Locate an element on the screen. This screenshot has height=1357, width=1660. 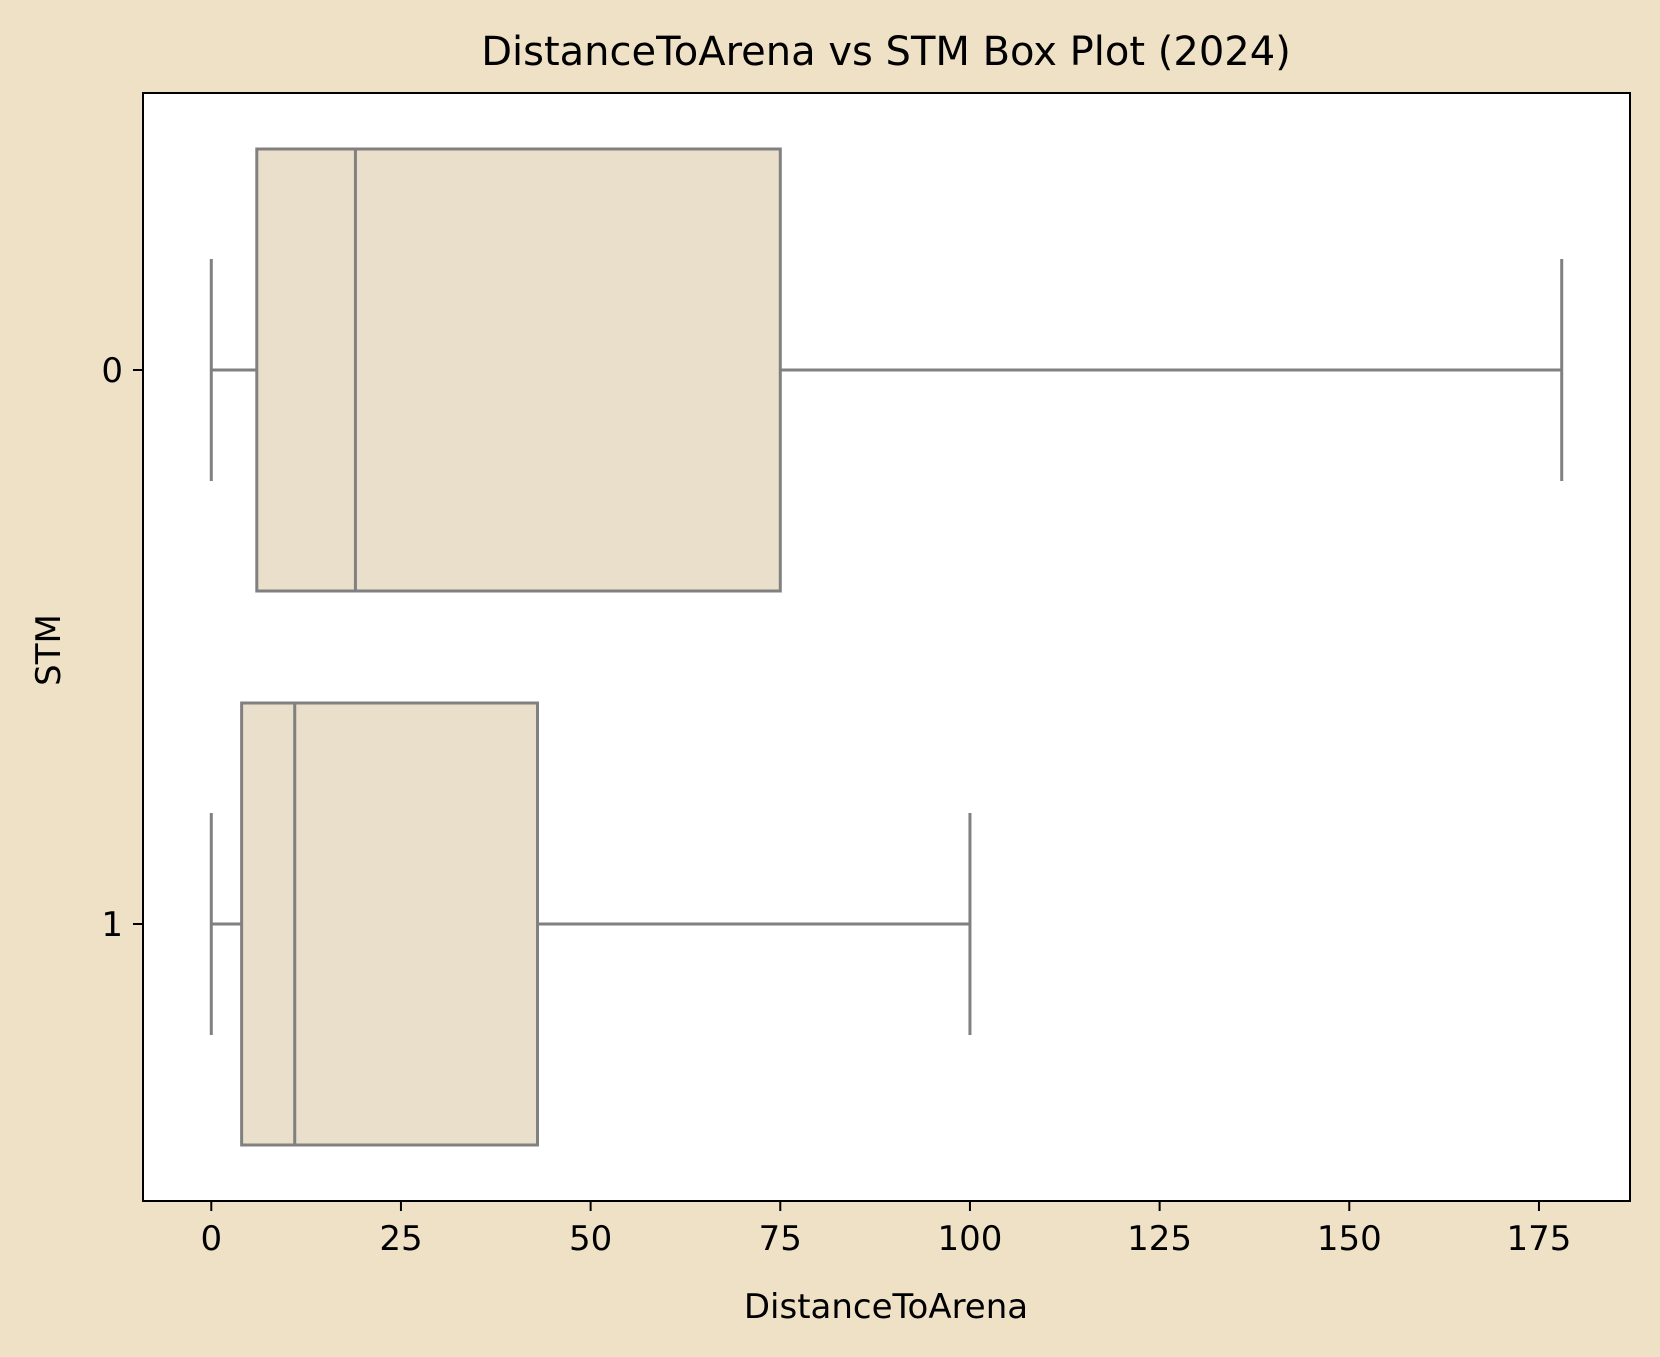
y-axis-ticks: 01 is located at coordinates (122, 648).